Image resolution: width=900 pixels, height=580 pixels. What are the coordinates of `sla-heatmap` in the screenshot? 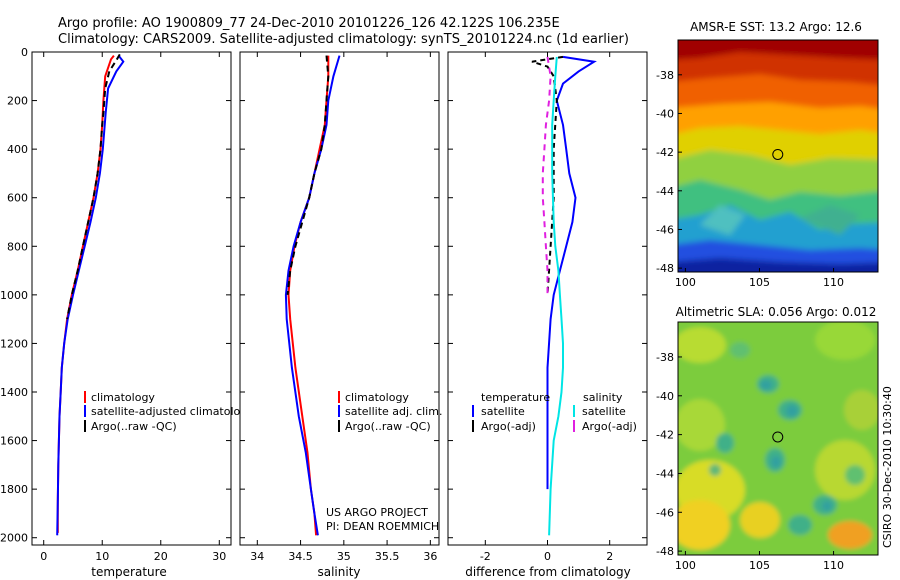 It's located at (778, 438).